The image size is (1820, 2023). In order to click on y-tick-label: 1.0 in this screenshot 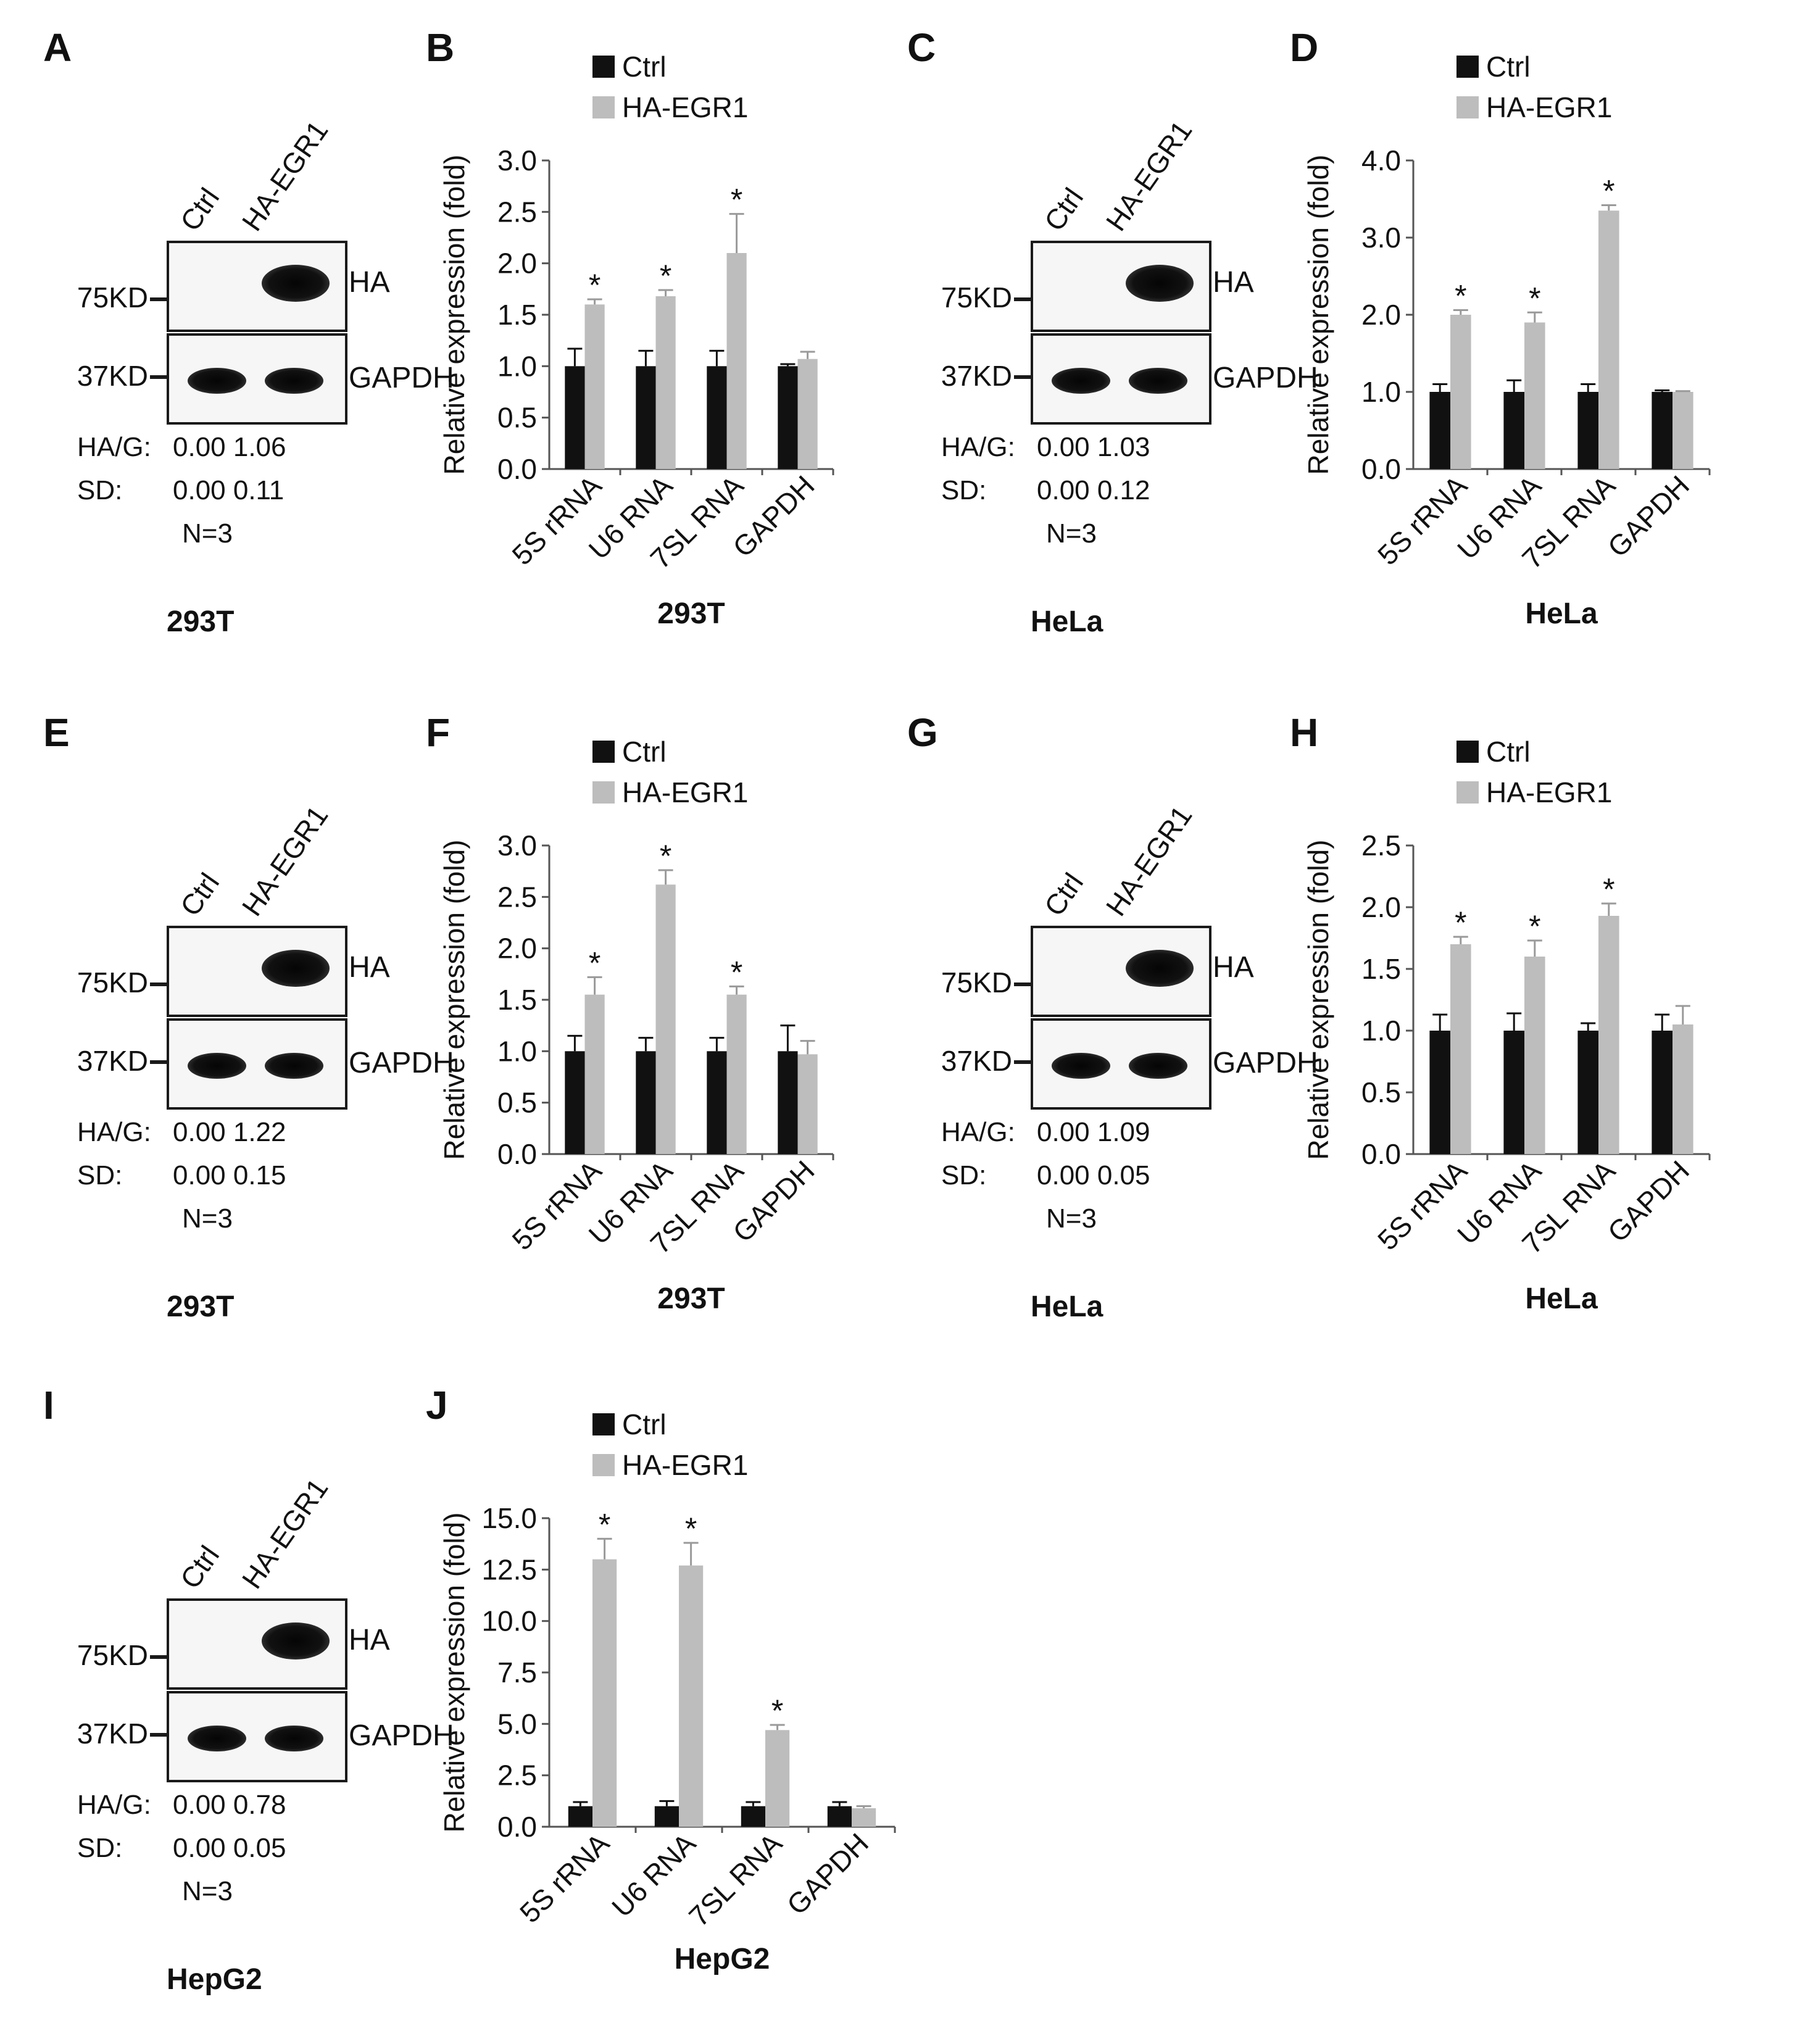, I will do `click(1381, 1031)`.